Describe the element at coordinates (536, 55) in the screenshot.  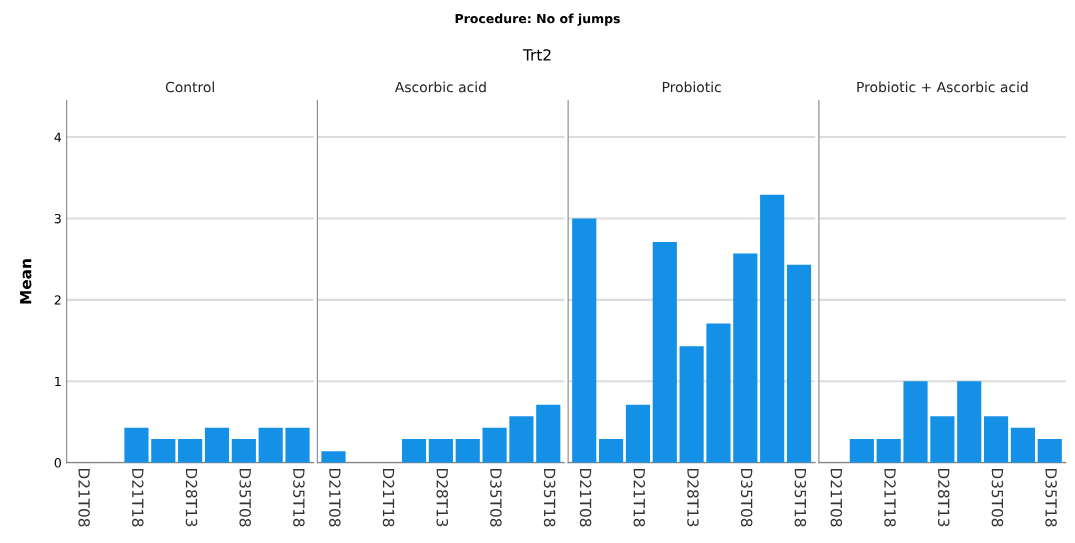
I see `text: Trt2` at that location.